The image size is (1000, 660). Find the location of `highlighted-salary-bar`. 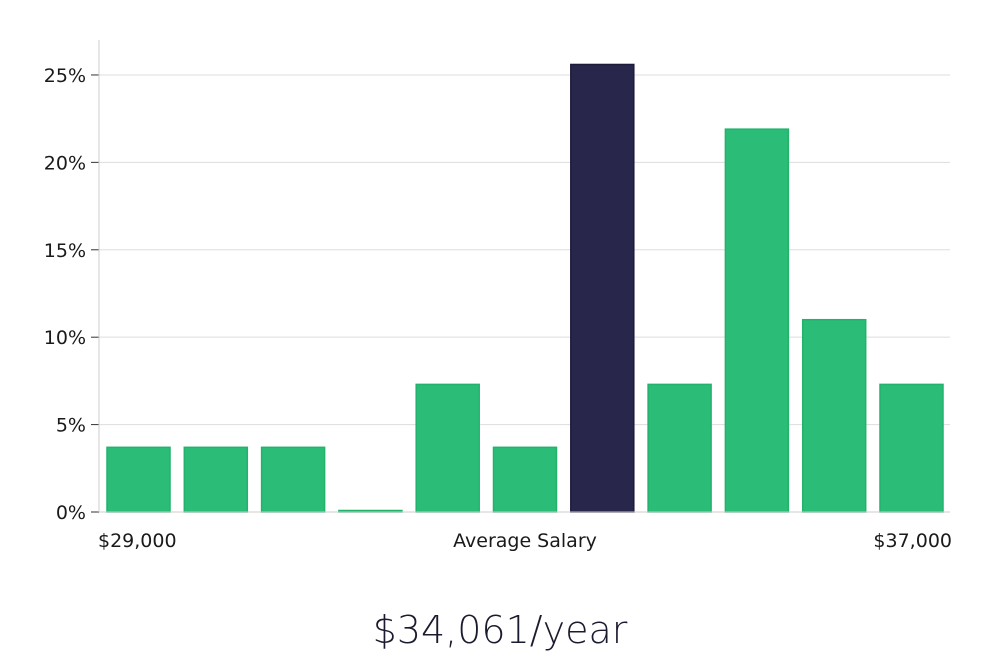

highlighted-salary-bar is located at coordinates (602, 288).